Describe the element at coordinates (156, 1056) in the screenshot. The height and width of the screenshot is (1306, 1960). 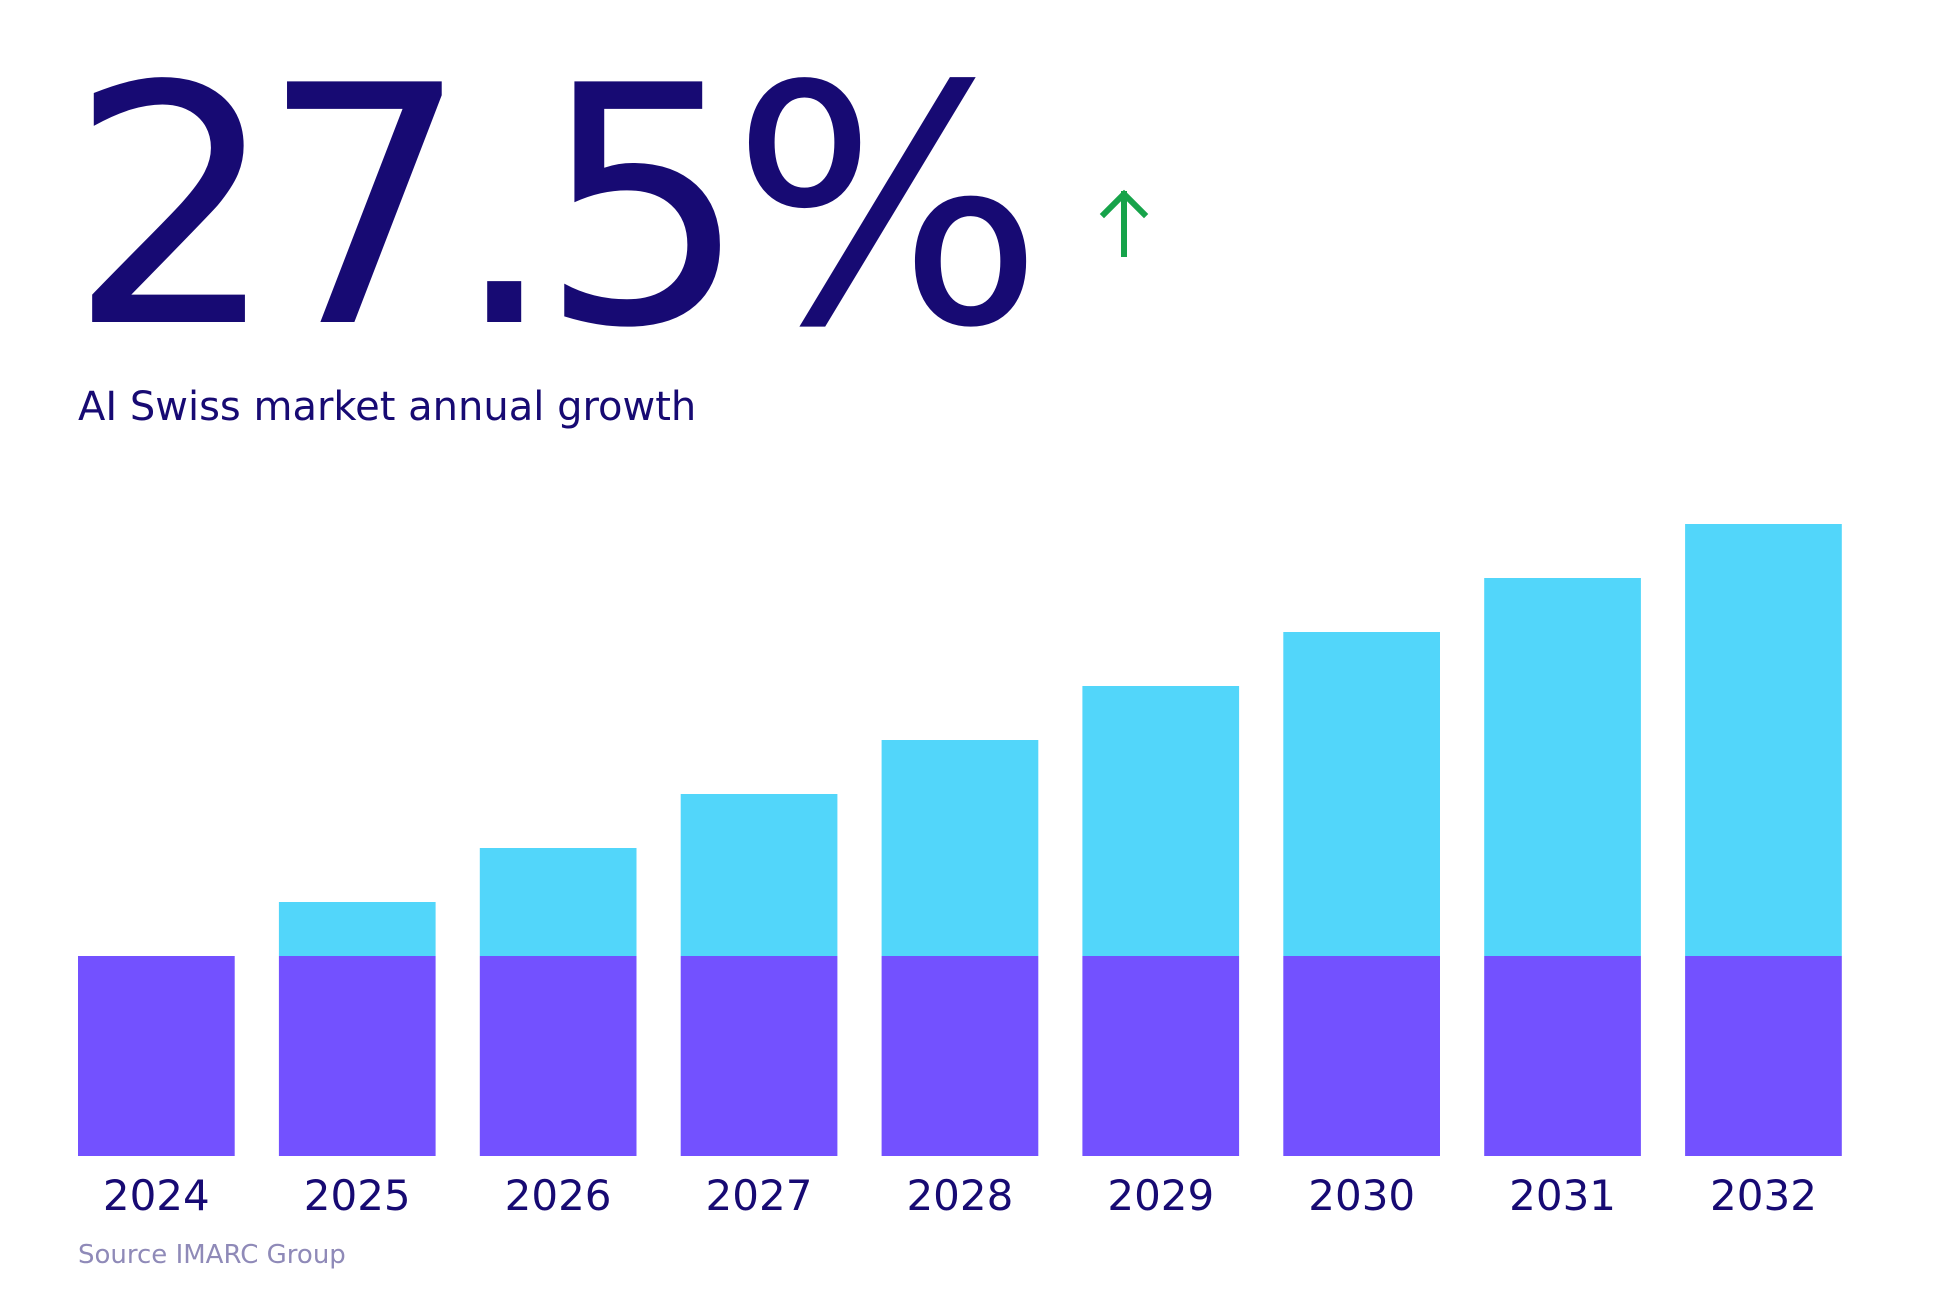
I see `bar-base-2024` at that location.